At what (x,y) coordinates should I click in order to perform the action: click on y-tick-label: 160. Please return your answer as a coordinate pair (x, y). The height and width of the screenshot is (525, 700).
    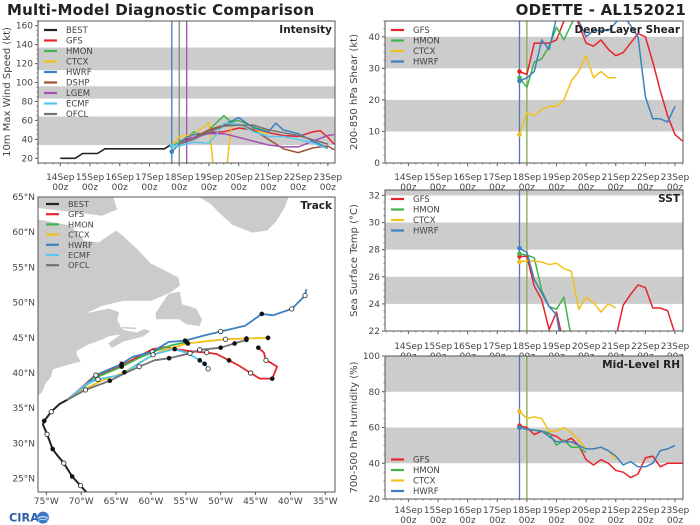
    Looking at the image, I should click on (24, 27).